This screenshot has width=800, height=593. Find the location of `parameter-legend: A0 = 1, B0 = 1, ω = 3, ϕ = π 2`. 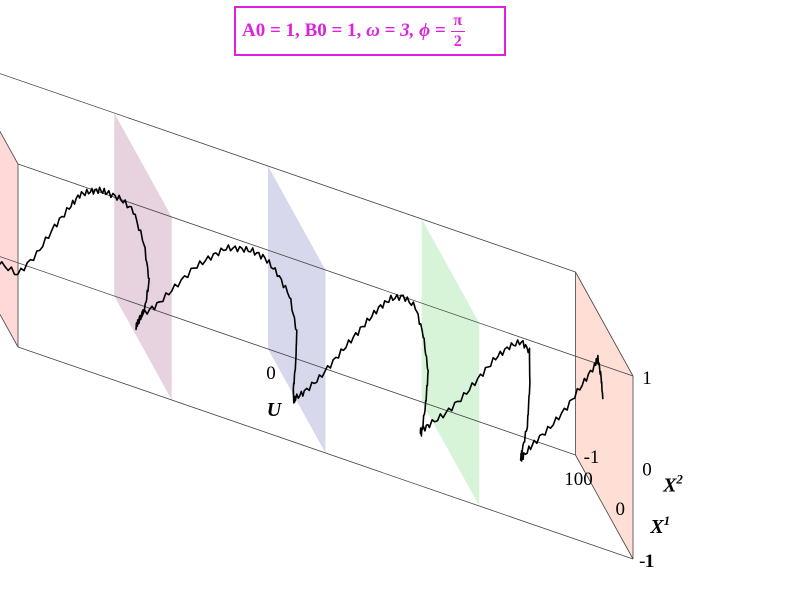

parameter-legend: A0 = 1, B0 = 1, ω = 3, ϕ = π 2 is located at coordinates (370, 31).